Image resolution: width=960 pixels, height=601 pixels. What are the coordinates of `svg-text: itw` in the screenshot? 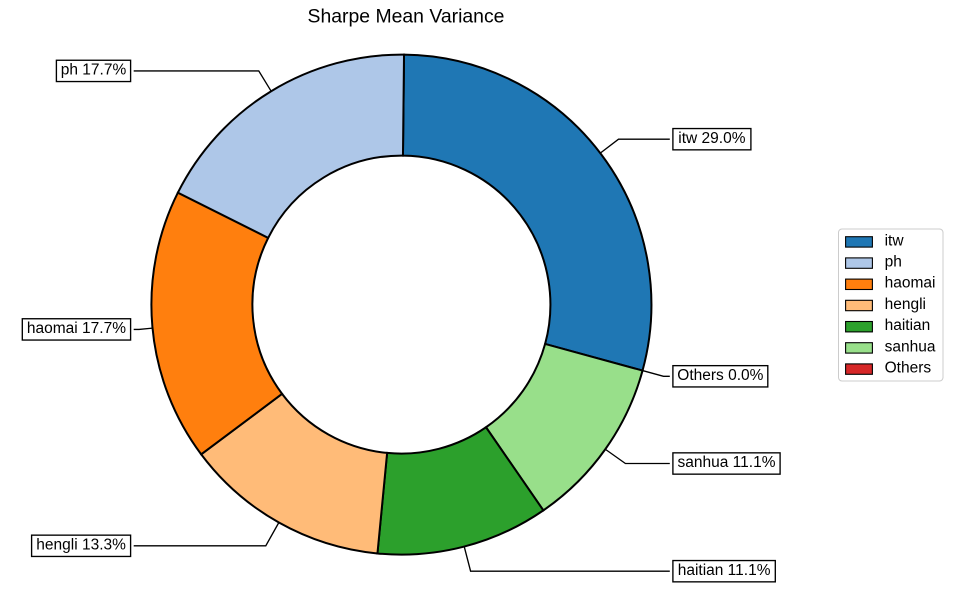 It's located at (895, 240).